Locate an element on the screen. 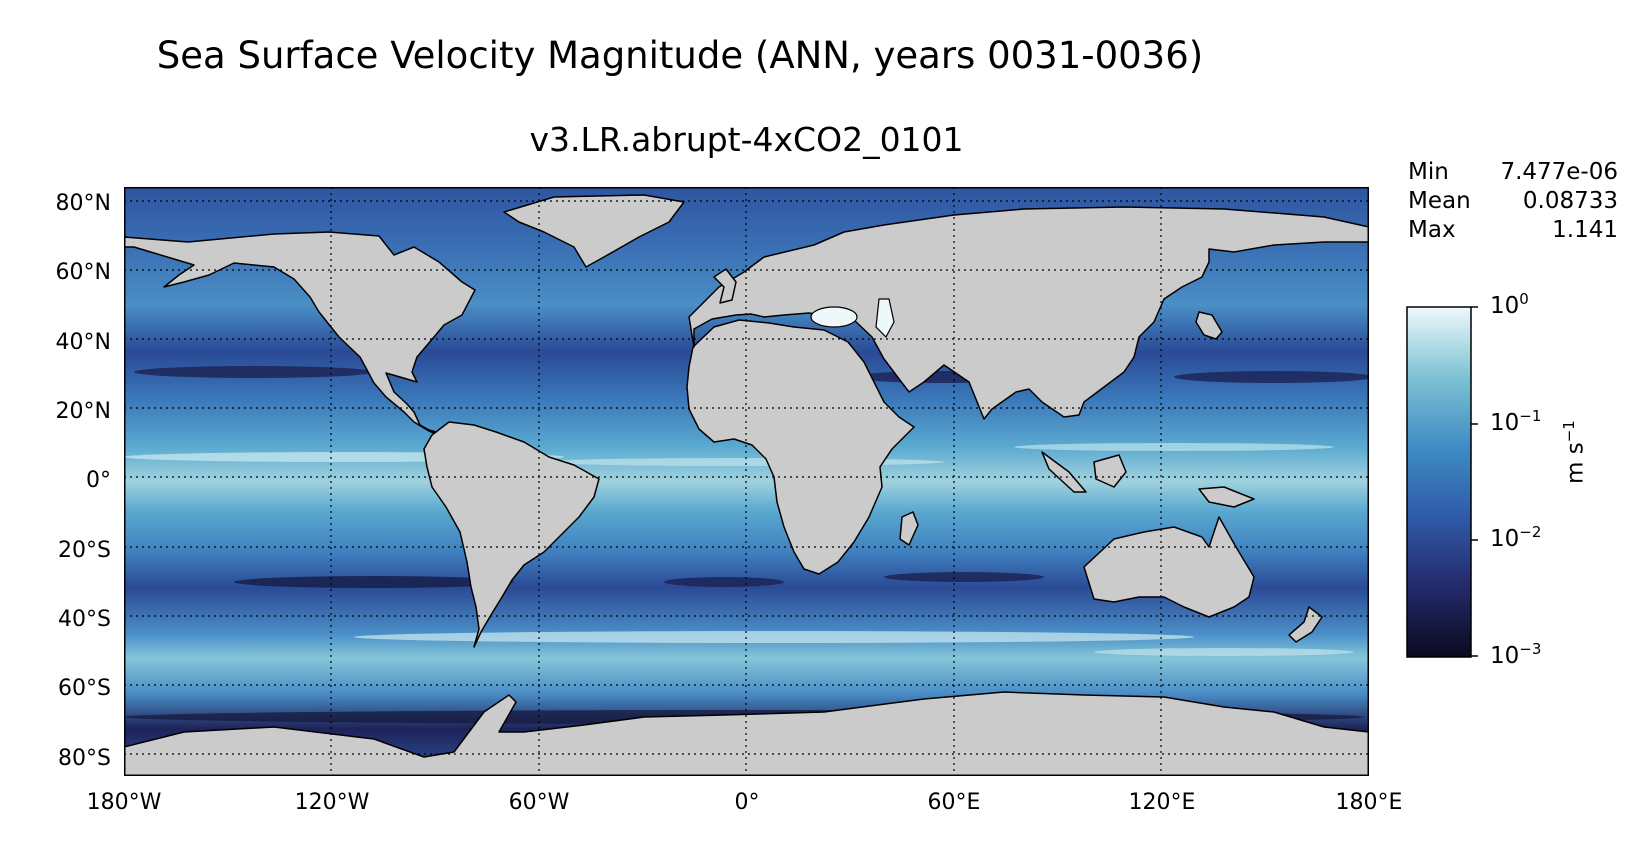  lat-label-60n: 60°N is located at coordinates (83, 272).